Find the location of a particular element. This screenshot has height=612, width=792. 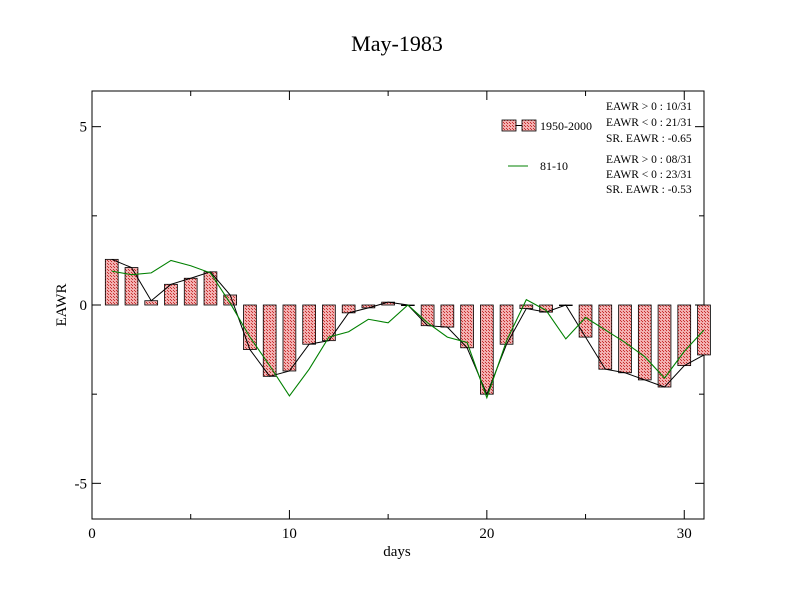

y-axis-label: EAWR is located at coordinates (62, 305).